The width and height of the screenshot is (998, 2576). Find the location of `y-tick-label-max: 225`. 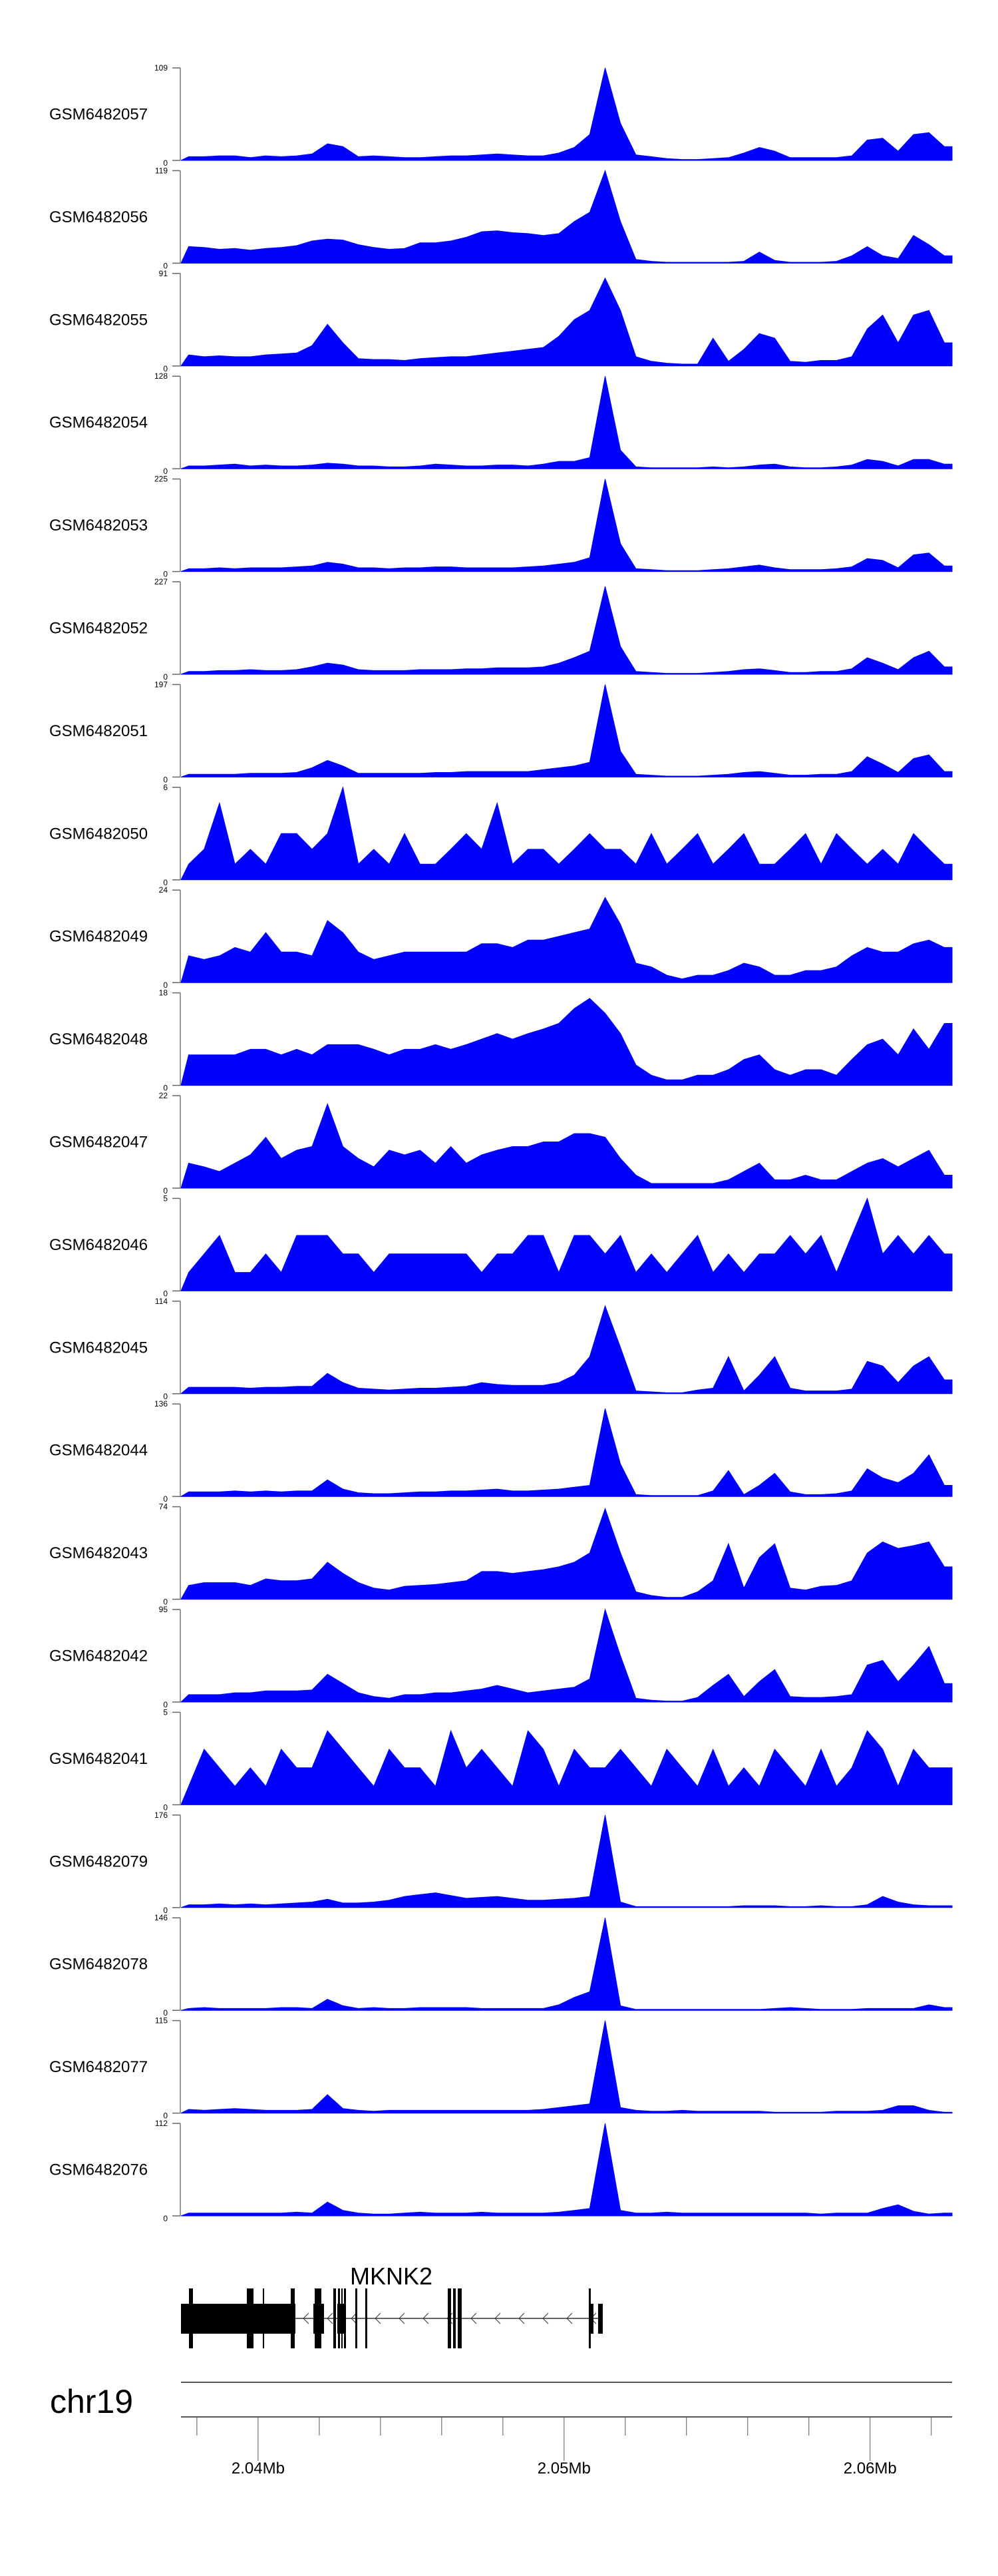

y-tick-label-max: 225 is located at coordinates (161, 479).